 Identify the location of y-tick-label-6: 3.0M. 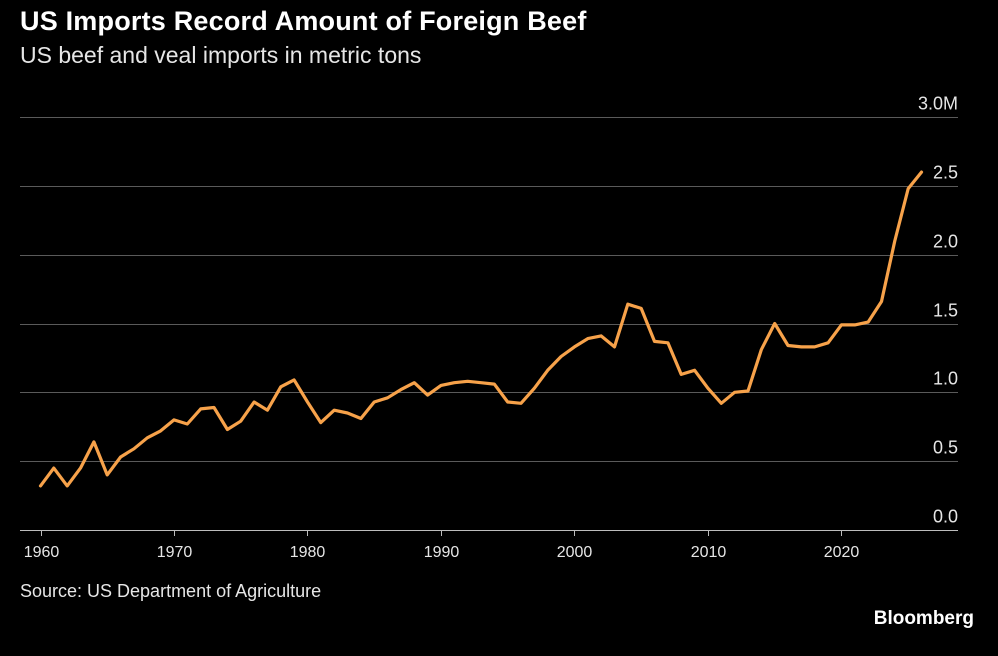
(938, 104).